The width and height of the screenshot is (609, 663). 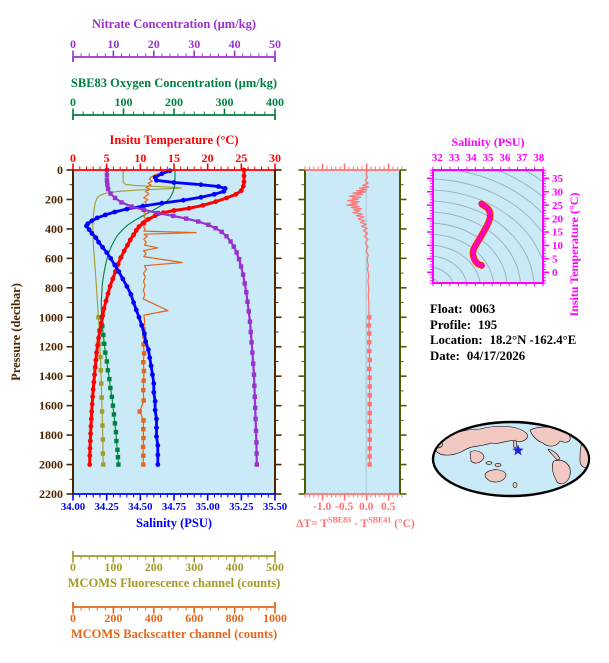 I want to click on delta-t-plot-area, so click(x=352, y=332).